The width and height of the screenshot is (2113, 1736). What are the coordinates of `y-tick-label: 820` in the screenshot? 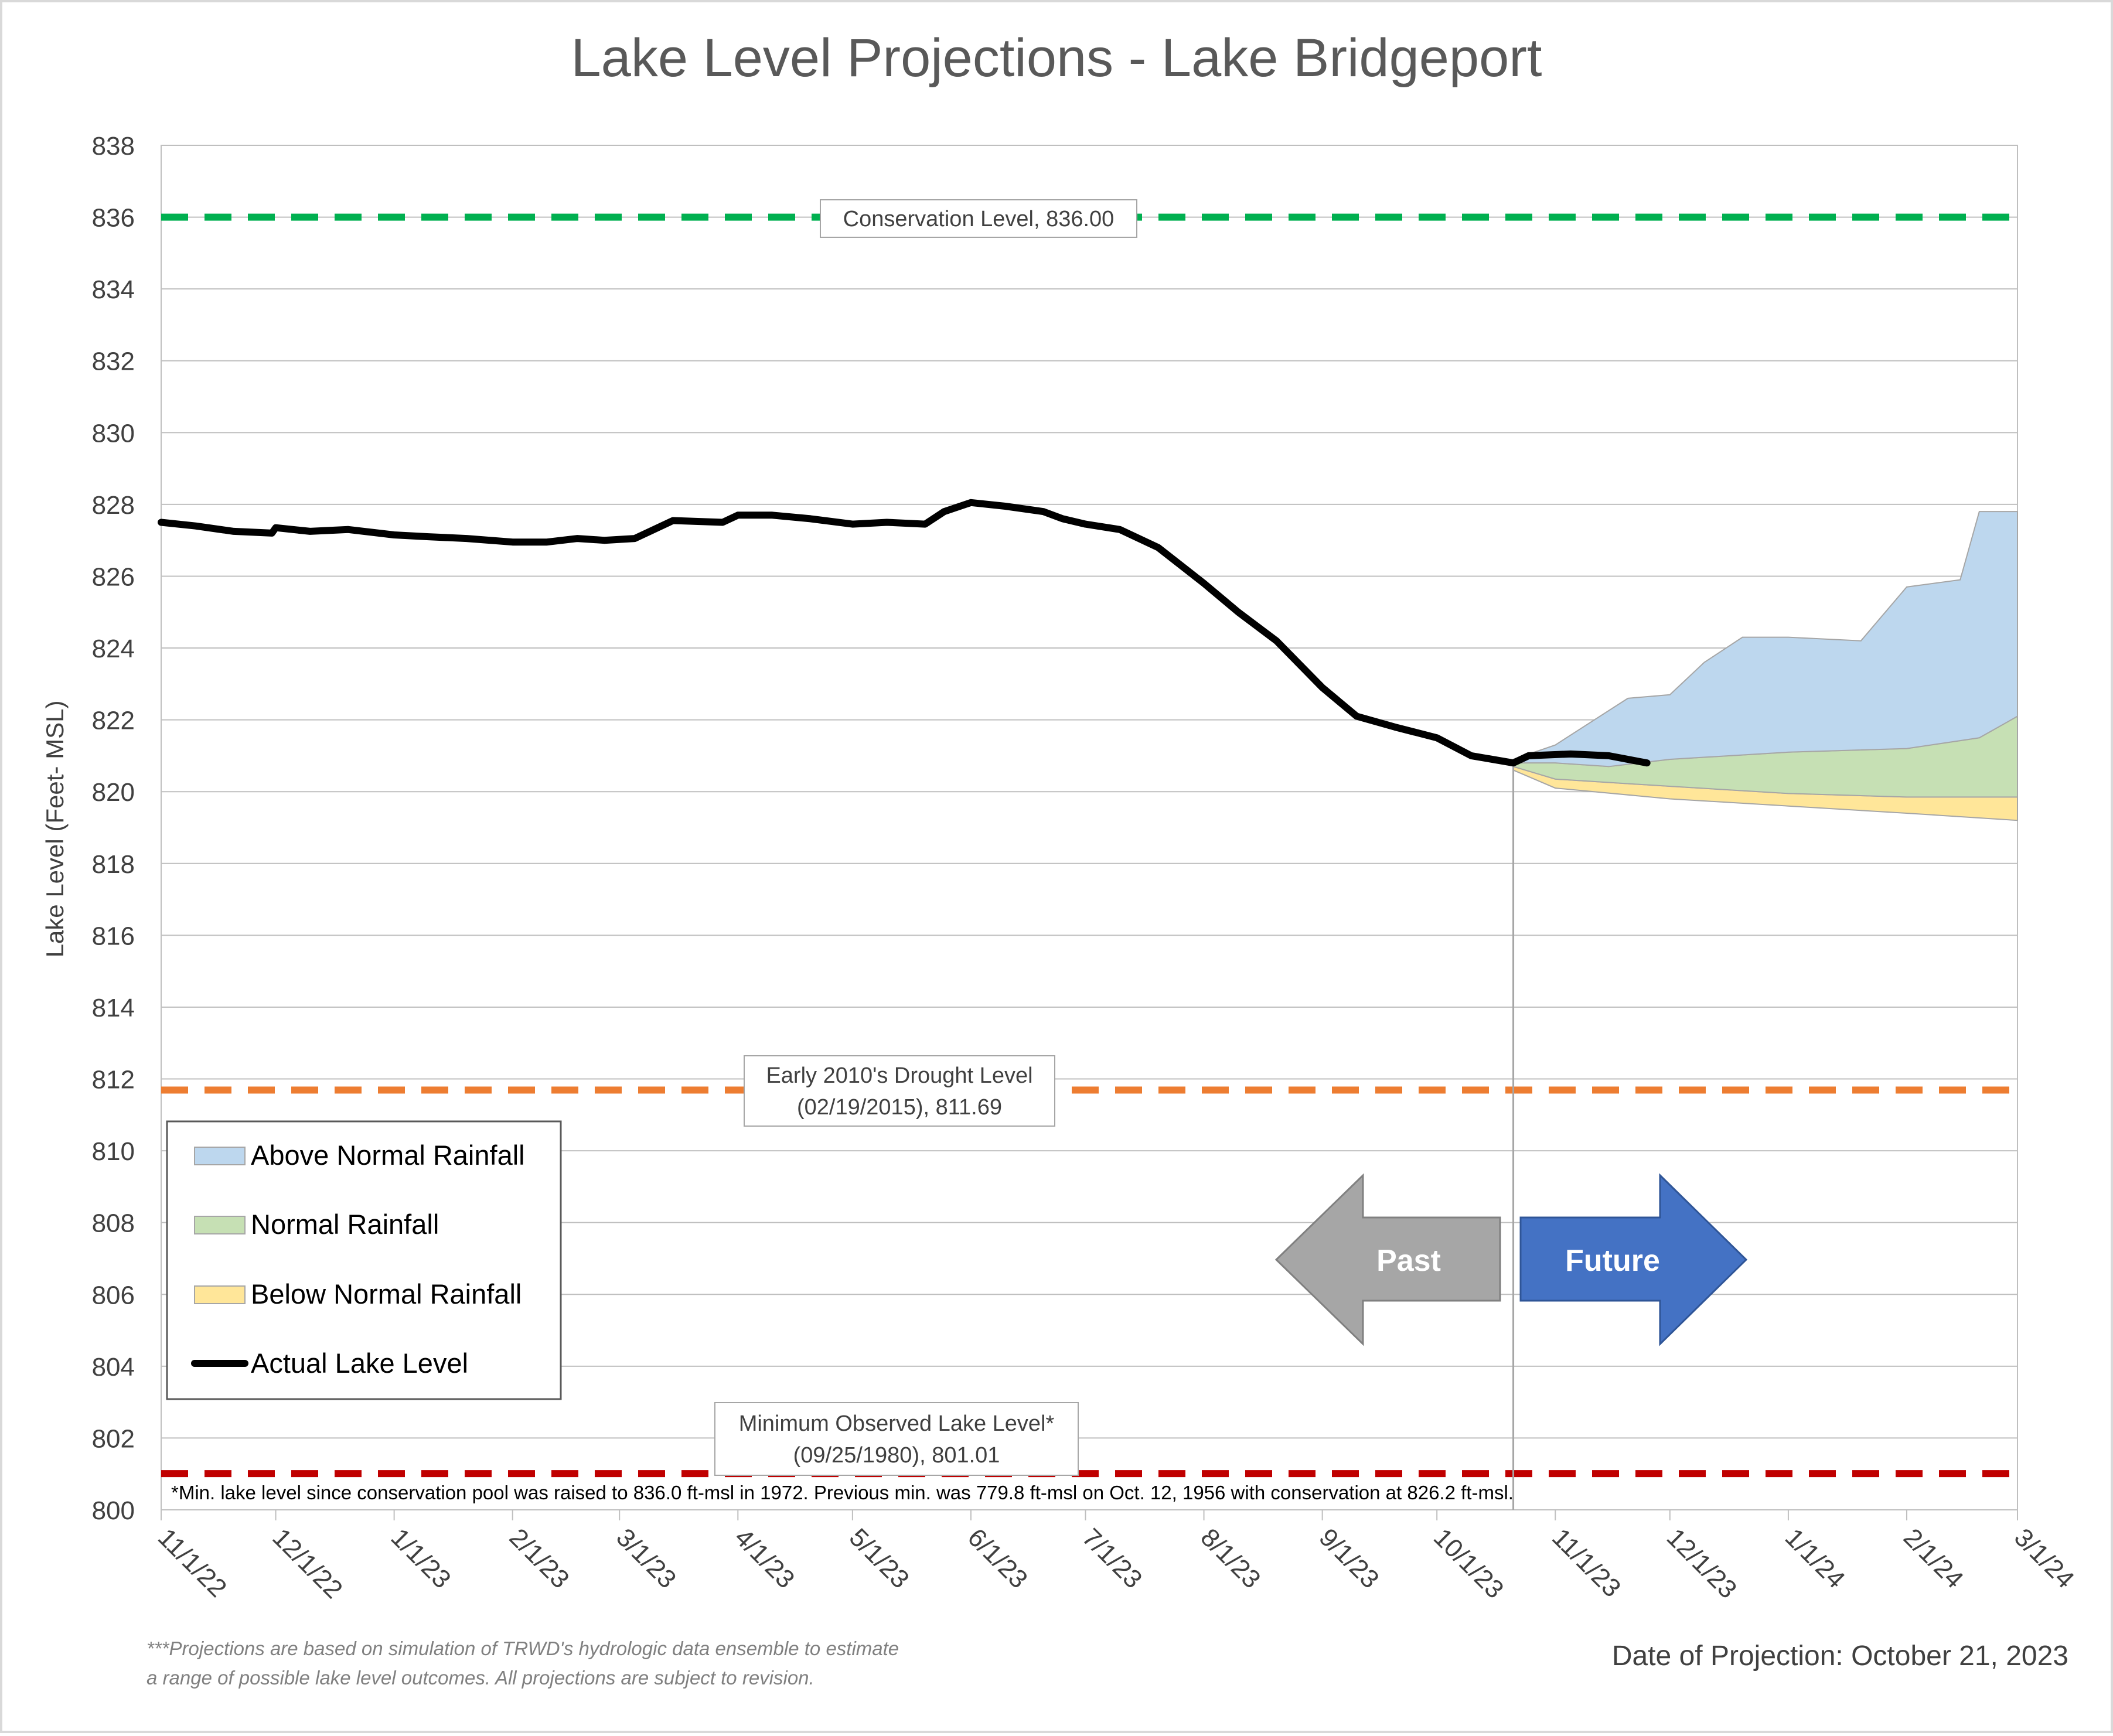 It's located at (113, 792).